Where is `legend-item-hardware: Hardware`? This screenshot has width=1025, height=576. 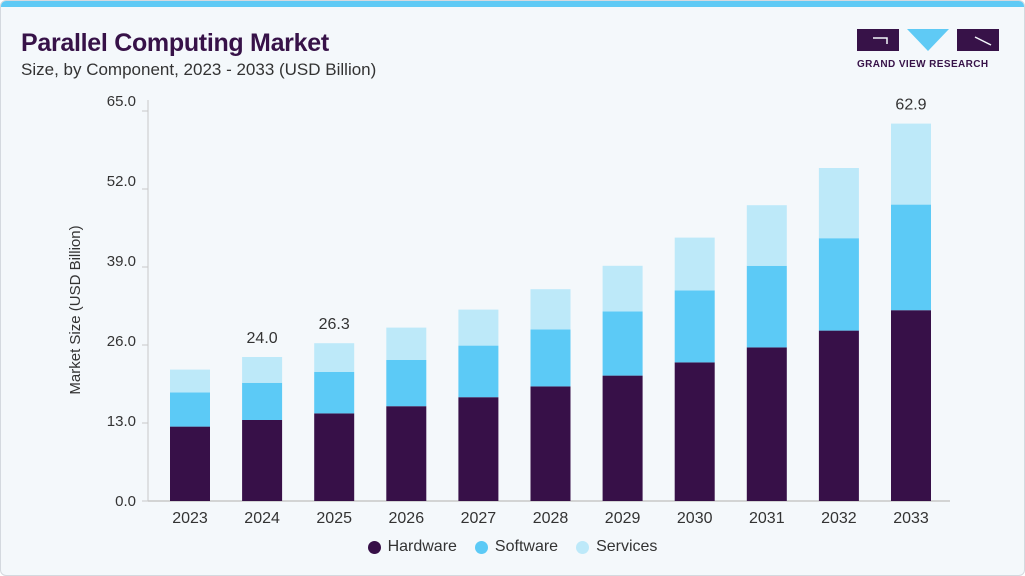 legend-item-hardware: Hardware is located at coordinates (412, 547).